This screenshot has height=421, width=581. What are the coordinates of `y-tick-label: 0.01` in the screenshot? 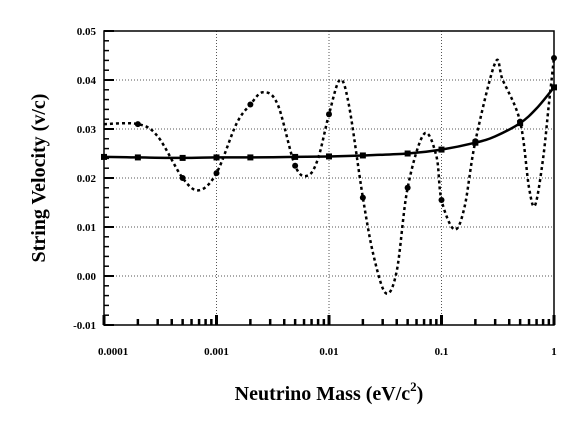 It's located at (86, 228).